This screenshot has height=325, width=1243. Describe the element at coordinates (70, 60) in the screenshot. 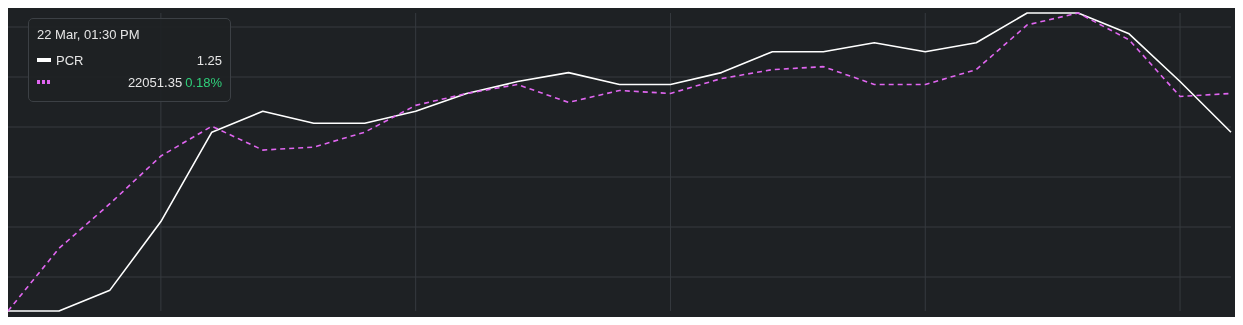

I see `legend-label: PCR` at that location.